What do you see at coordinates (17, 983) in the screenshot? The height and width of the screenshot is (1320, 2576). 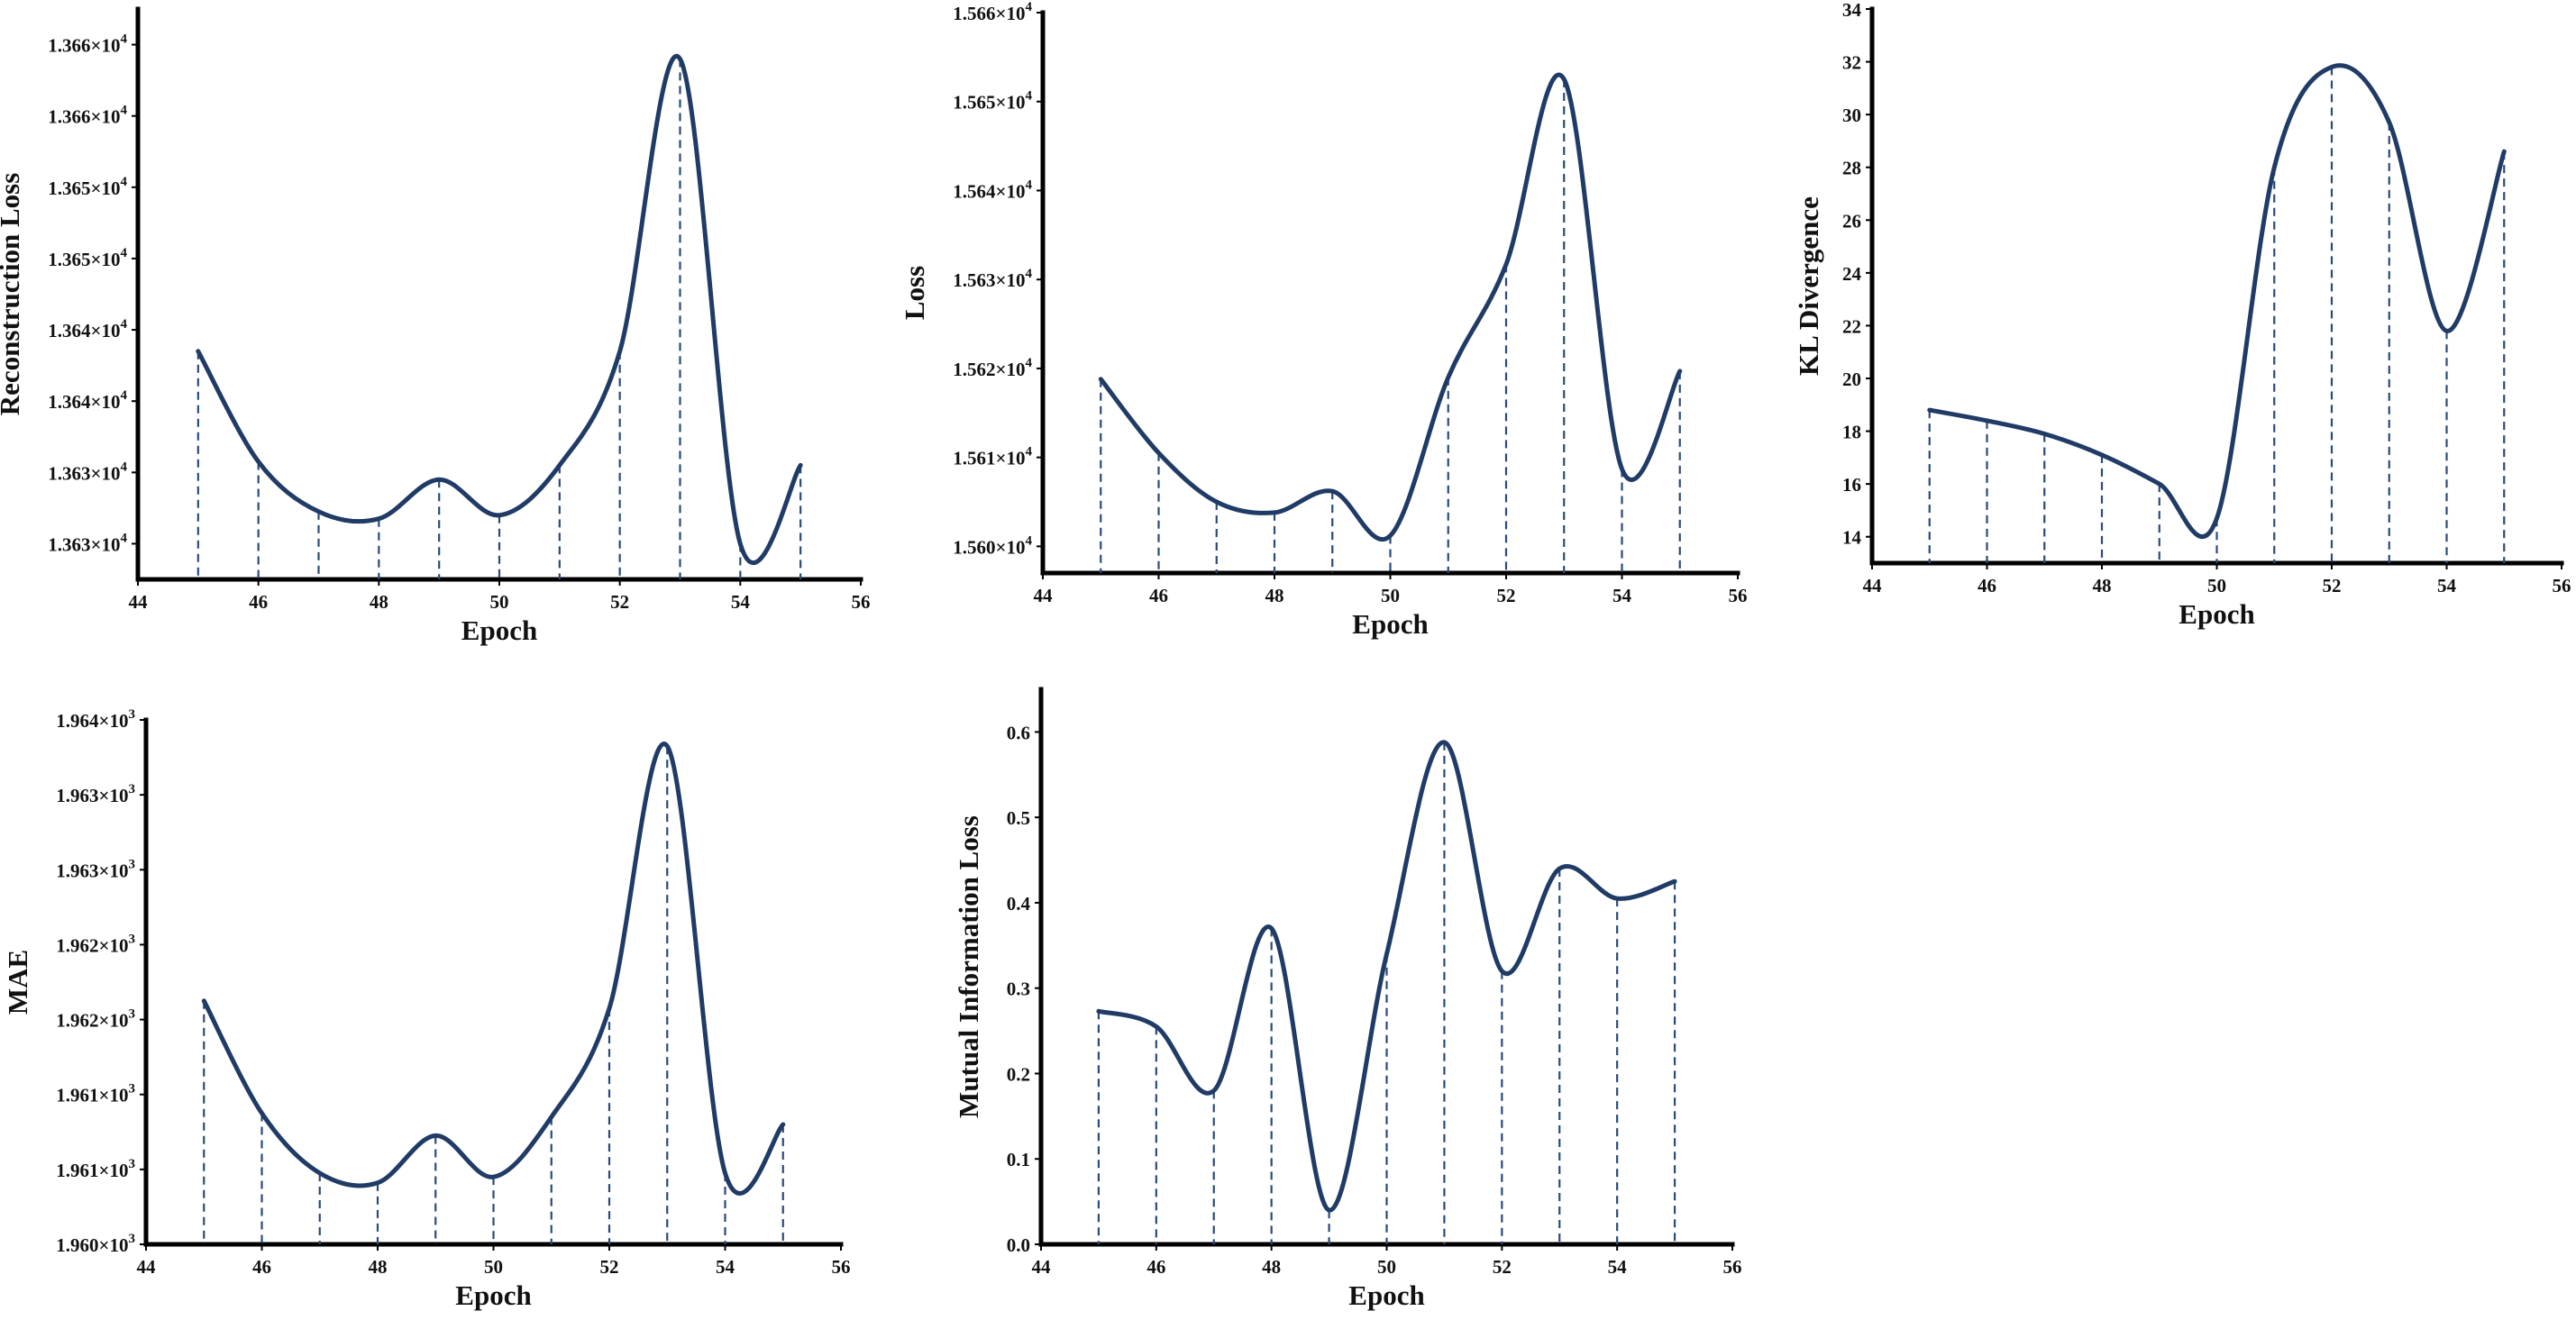 I see `y-axis-title: MAE` at bounding box center [17, 983].